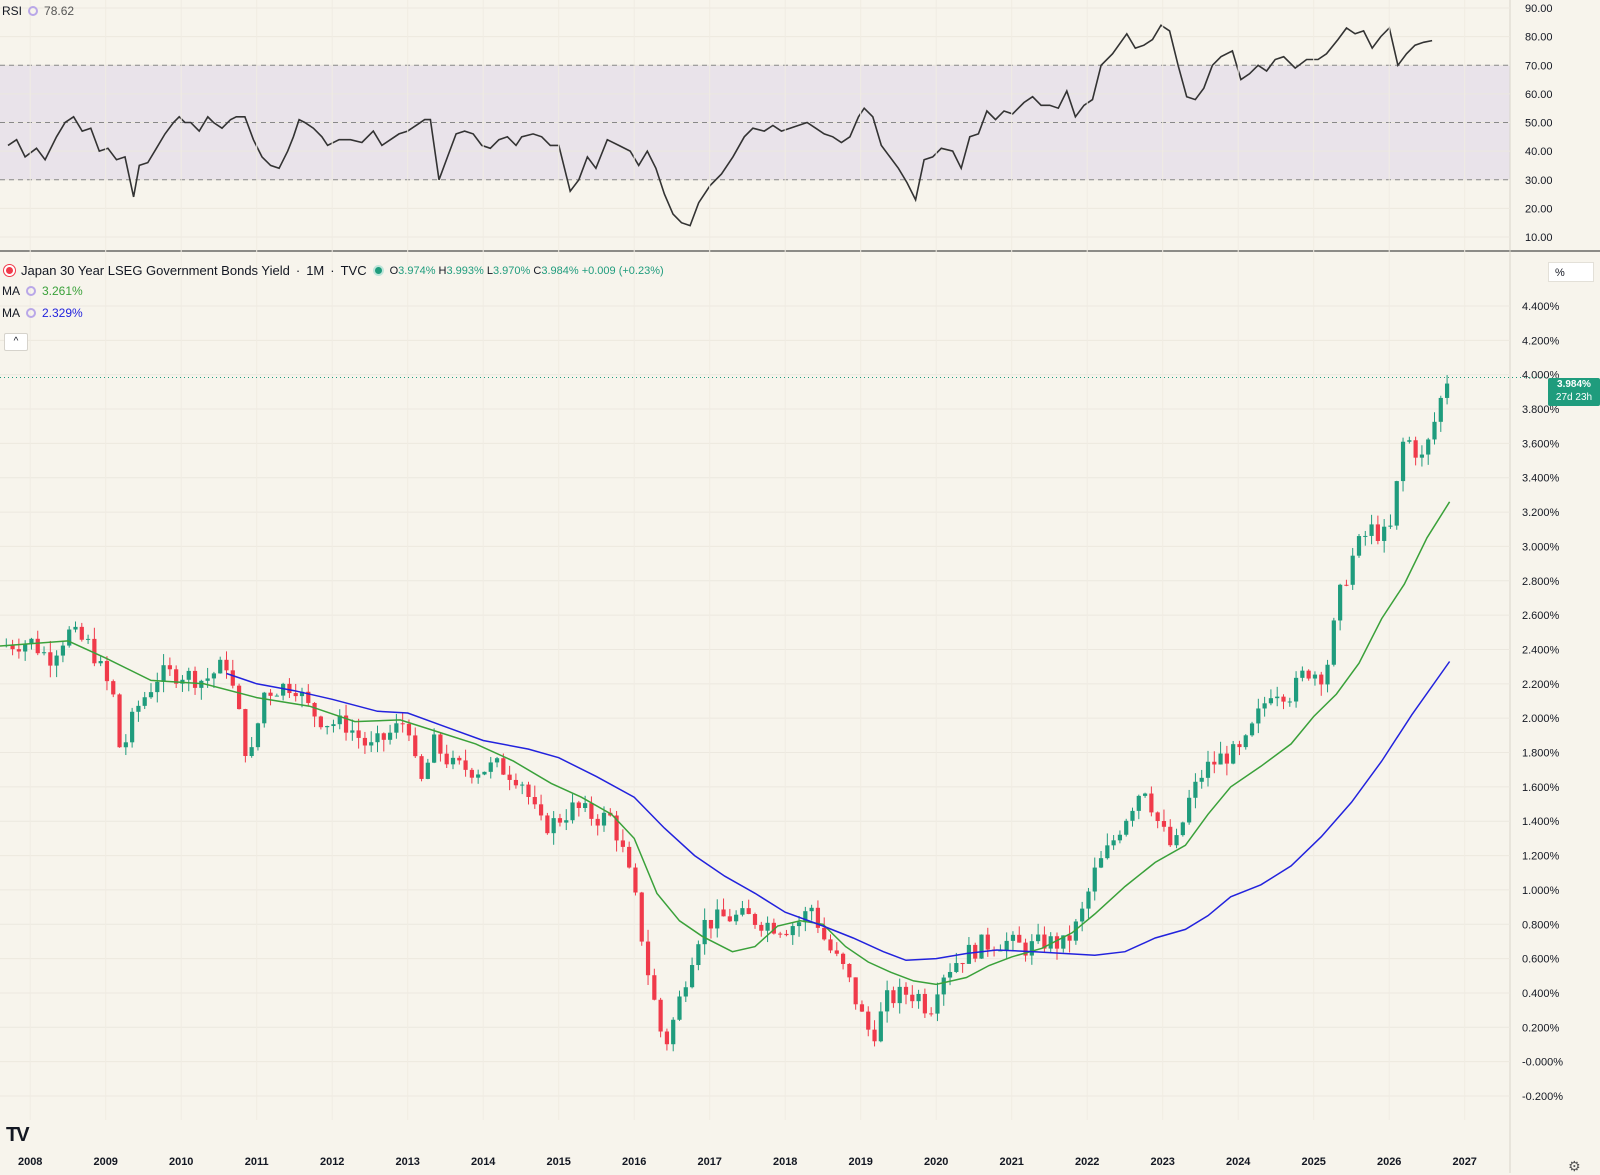 The width and height of the screenshot is (1600, 1175). What do you see at coordinates (31, 313) in the screenshot?
I see `ma2-settings-icon` at bounding box center [31, 313].